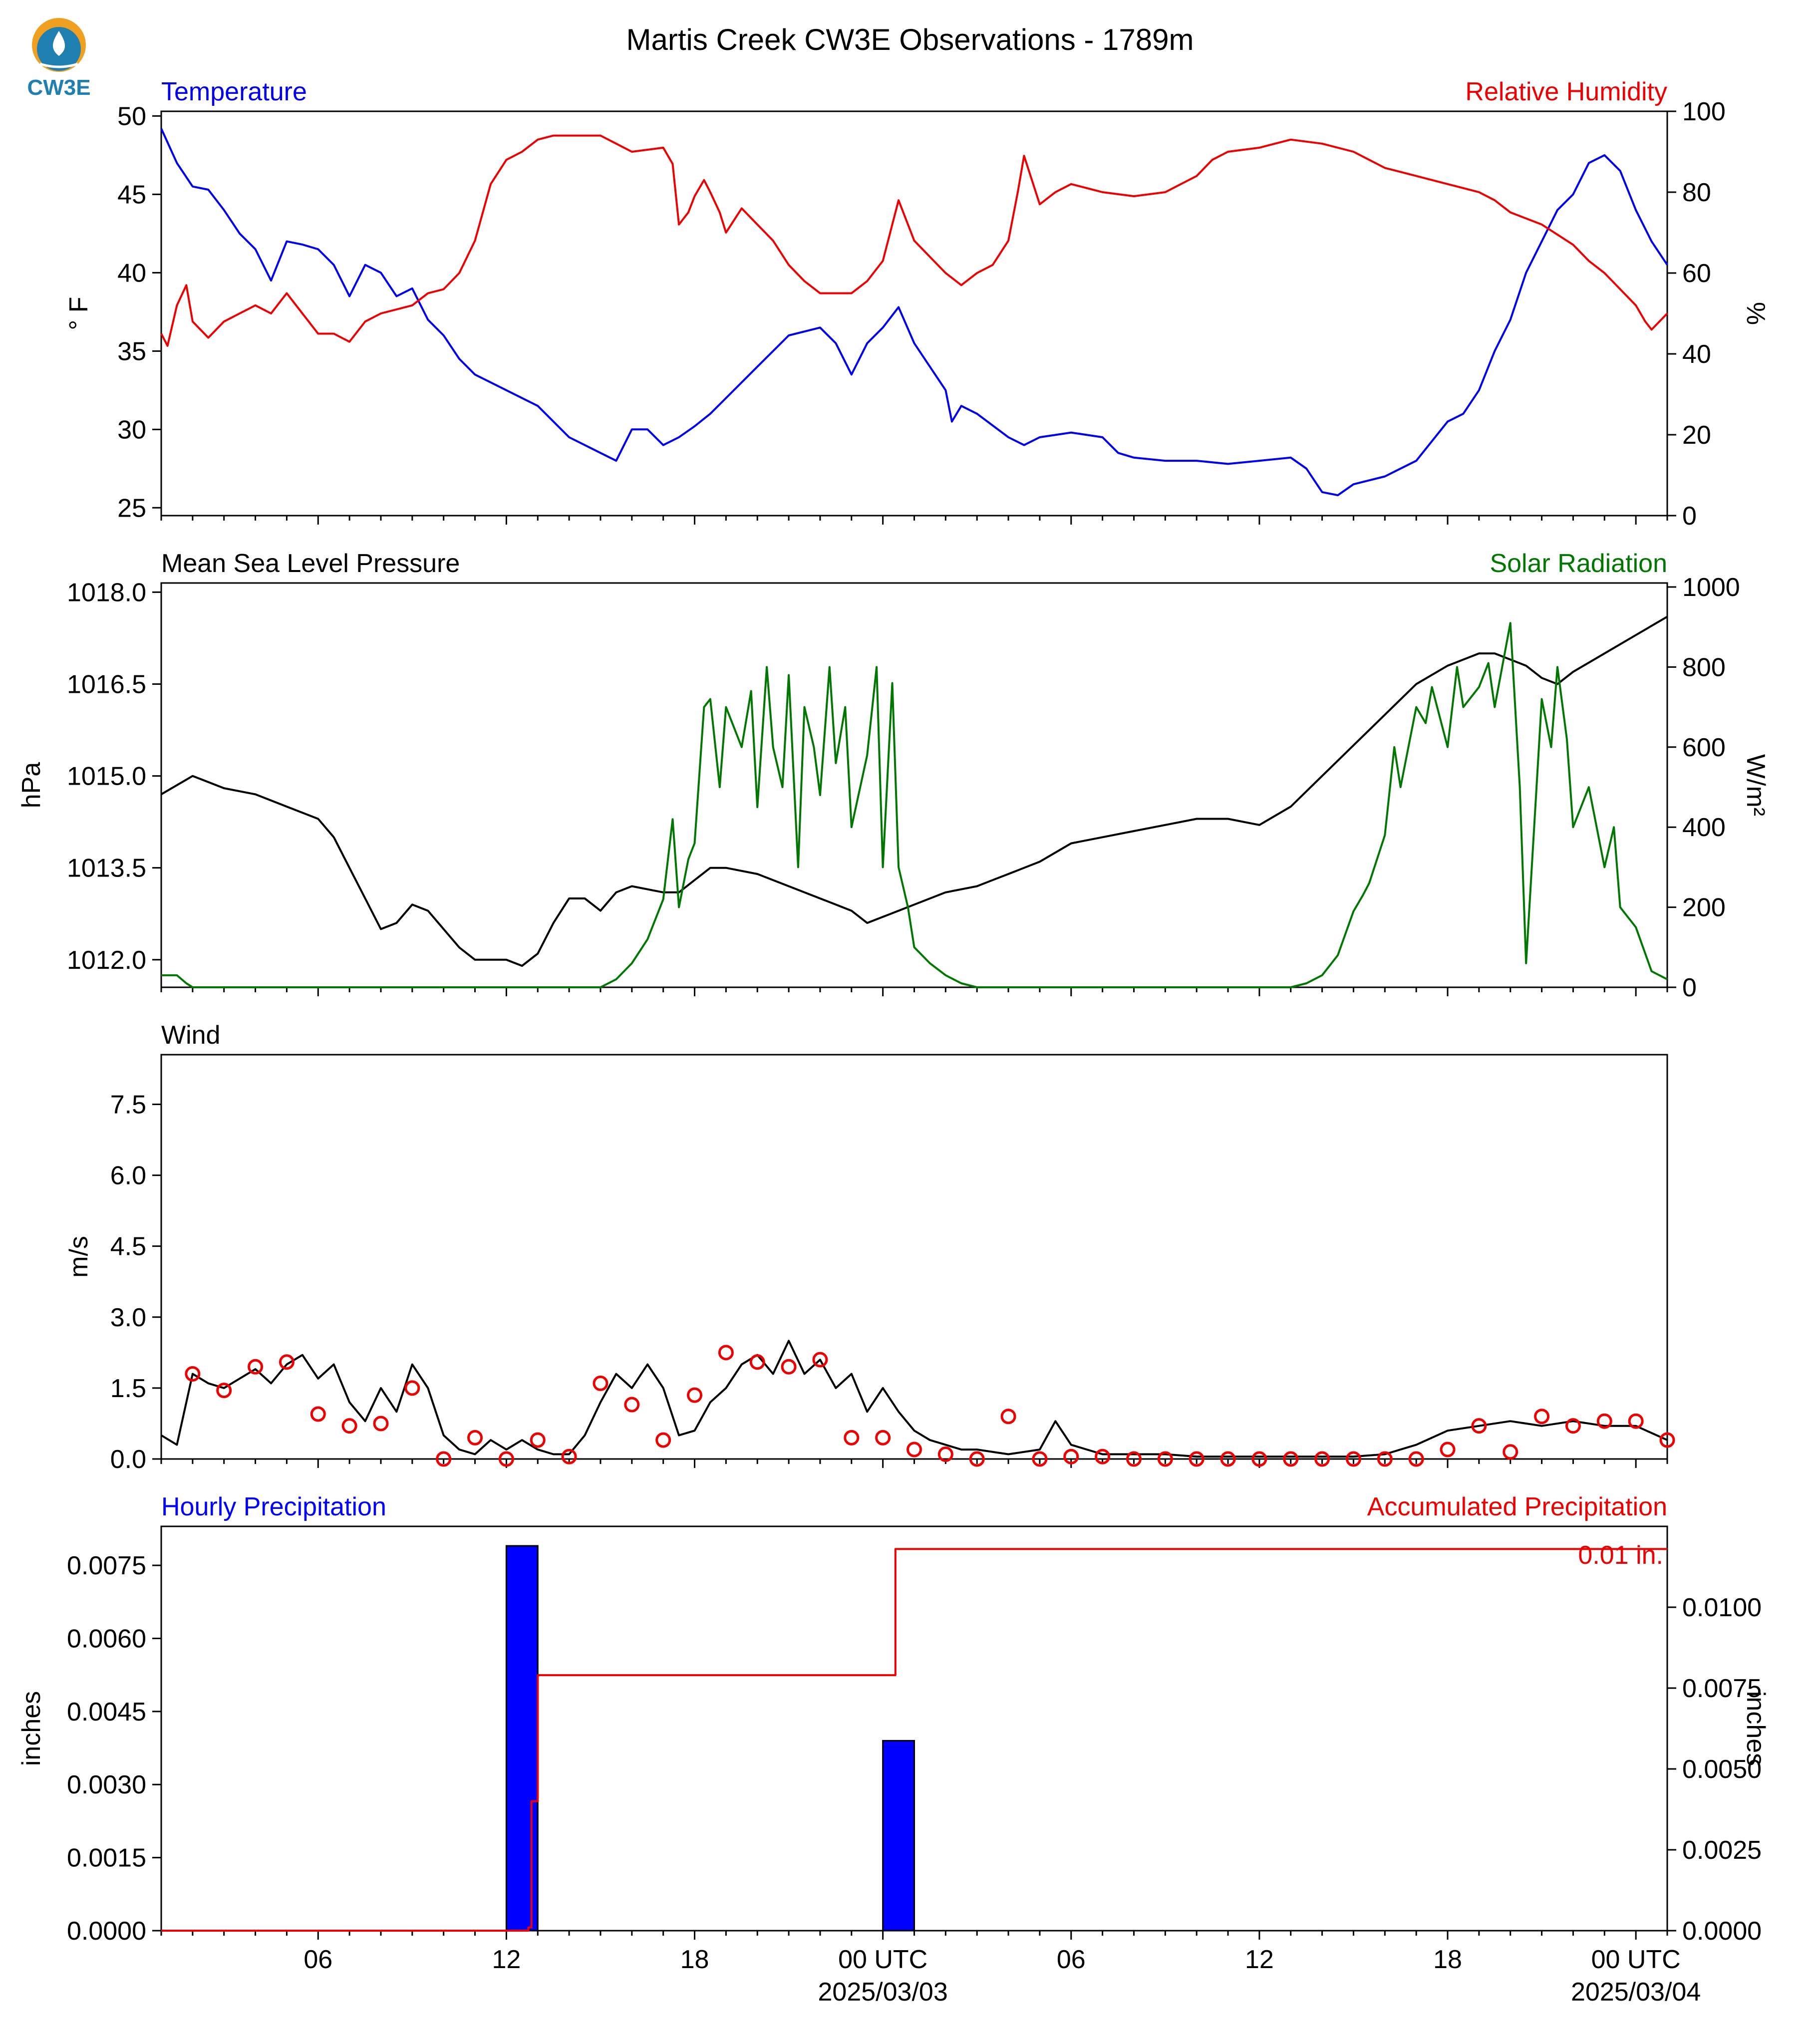 Image resolution: width=1820 pixels, height=2028 pixels. What do you see at coordinates (128, 1246) in the screenshot?
I see `left-tick-label: 4.5` at bounding box center [128, 1246].